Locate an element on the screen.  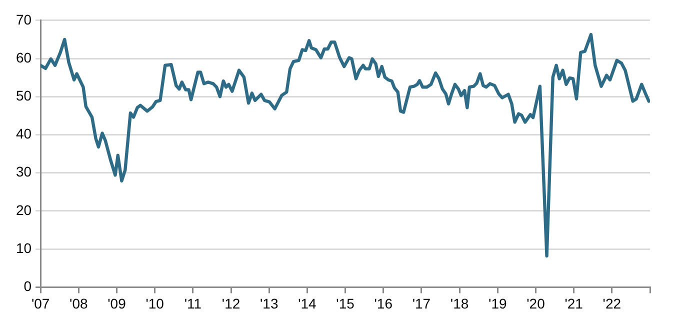
y-tick-label: 40 is located at coordinates (24, 134).